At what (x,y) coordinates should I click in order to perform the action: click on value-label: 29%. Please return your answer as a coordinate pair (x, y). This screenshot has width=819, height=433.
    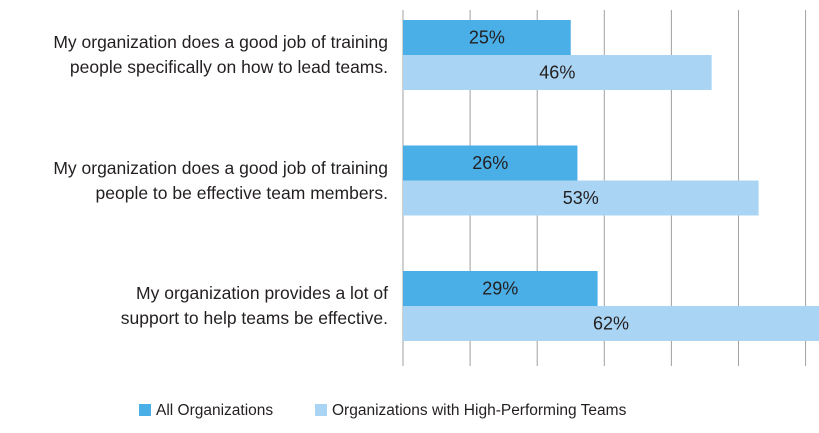
    Looking at the image, I should click on (500, 288).